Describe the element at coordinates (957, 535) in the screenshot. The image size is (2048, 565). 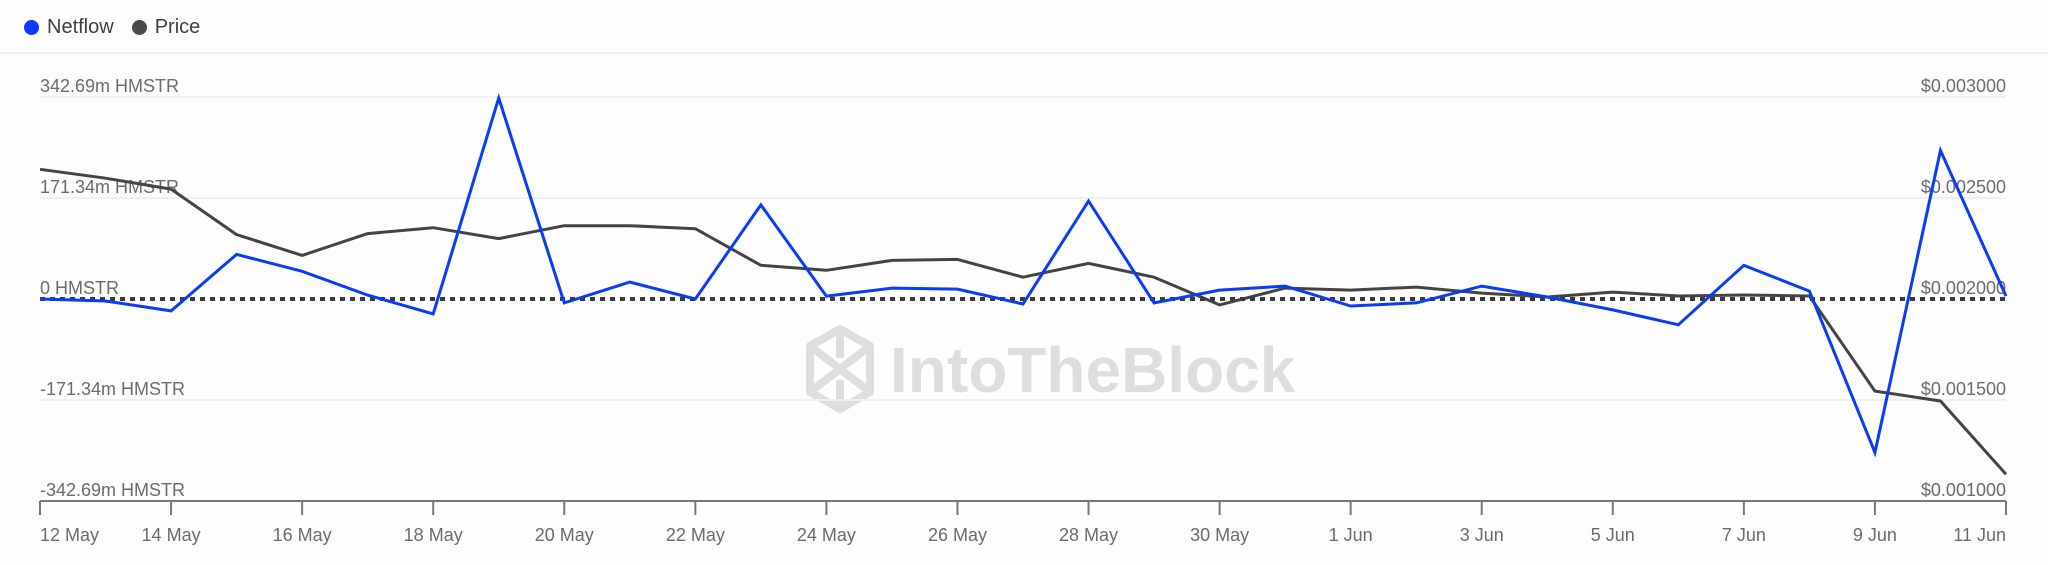
I see `x-axis-label: 26 May` at that location.